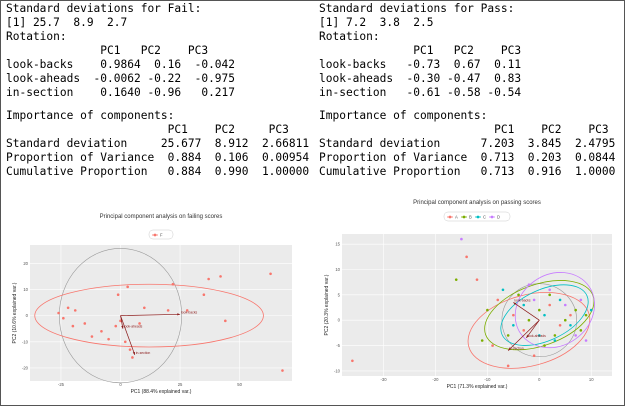  Describe the element at coordinates (384, 379) in the screenshot. I see `x-tick-label: -30` at that location.